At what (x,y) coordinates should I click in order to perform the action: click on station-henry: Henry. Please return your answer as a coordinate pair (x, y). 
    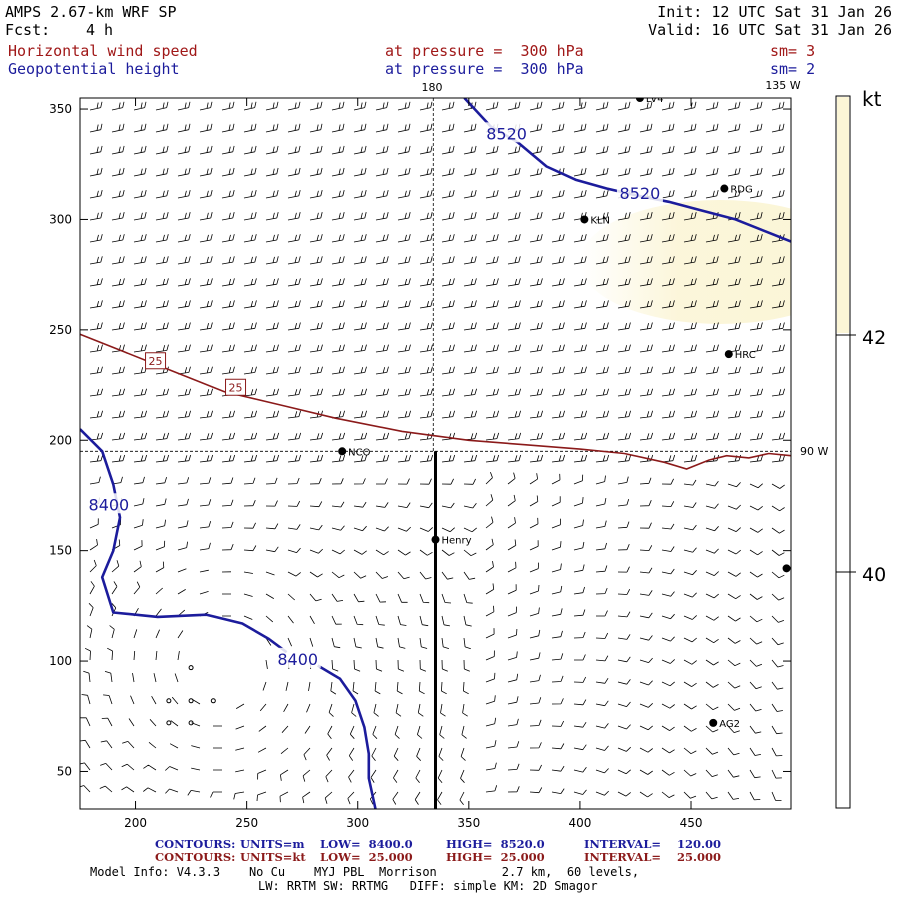
    Looking at the image, I should click on (451, 541).